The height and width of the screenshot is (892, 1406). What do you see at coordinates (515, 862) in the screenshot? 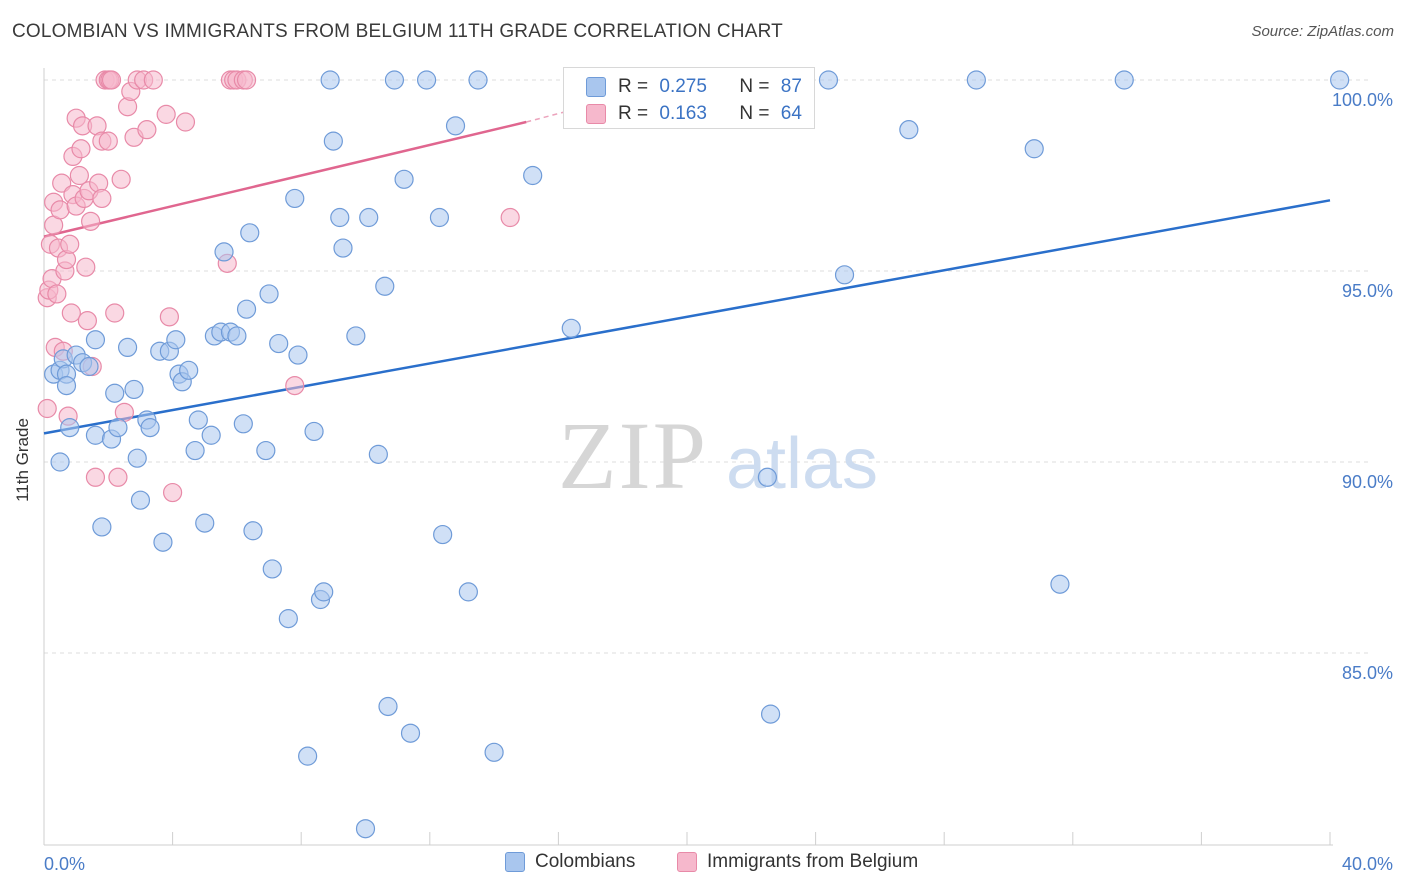
I see `colombians-legend-swatch` at bounding box center [515, 862].